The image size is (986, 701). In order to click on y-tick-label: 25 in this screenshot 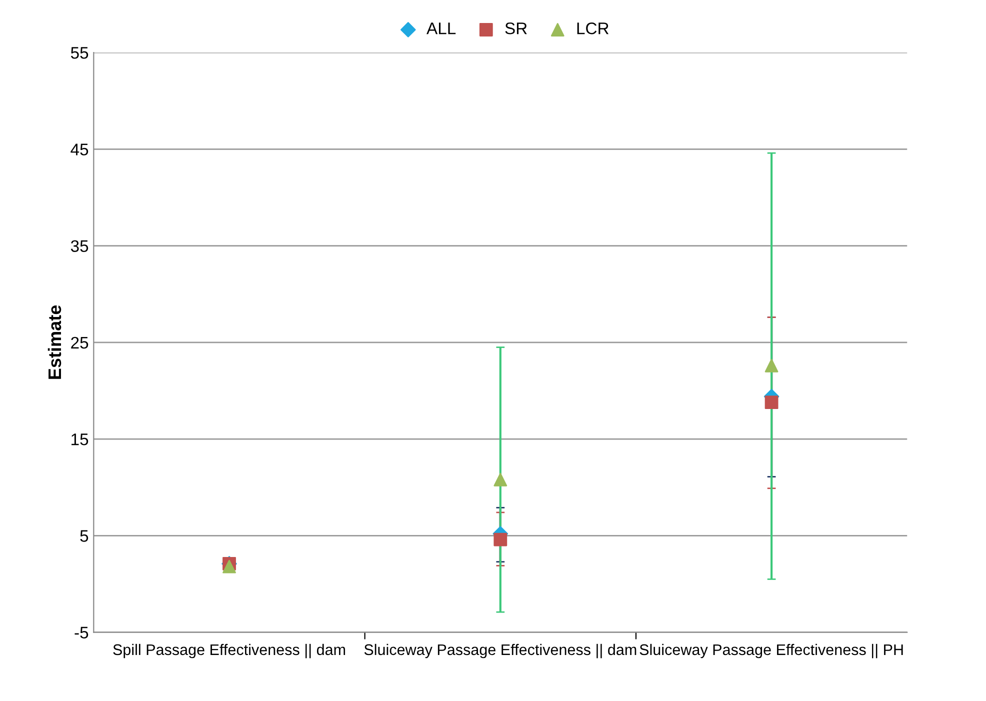, I will do `click(79, 342)`.